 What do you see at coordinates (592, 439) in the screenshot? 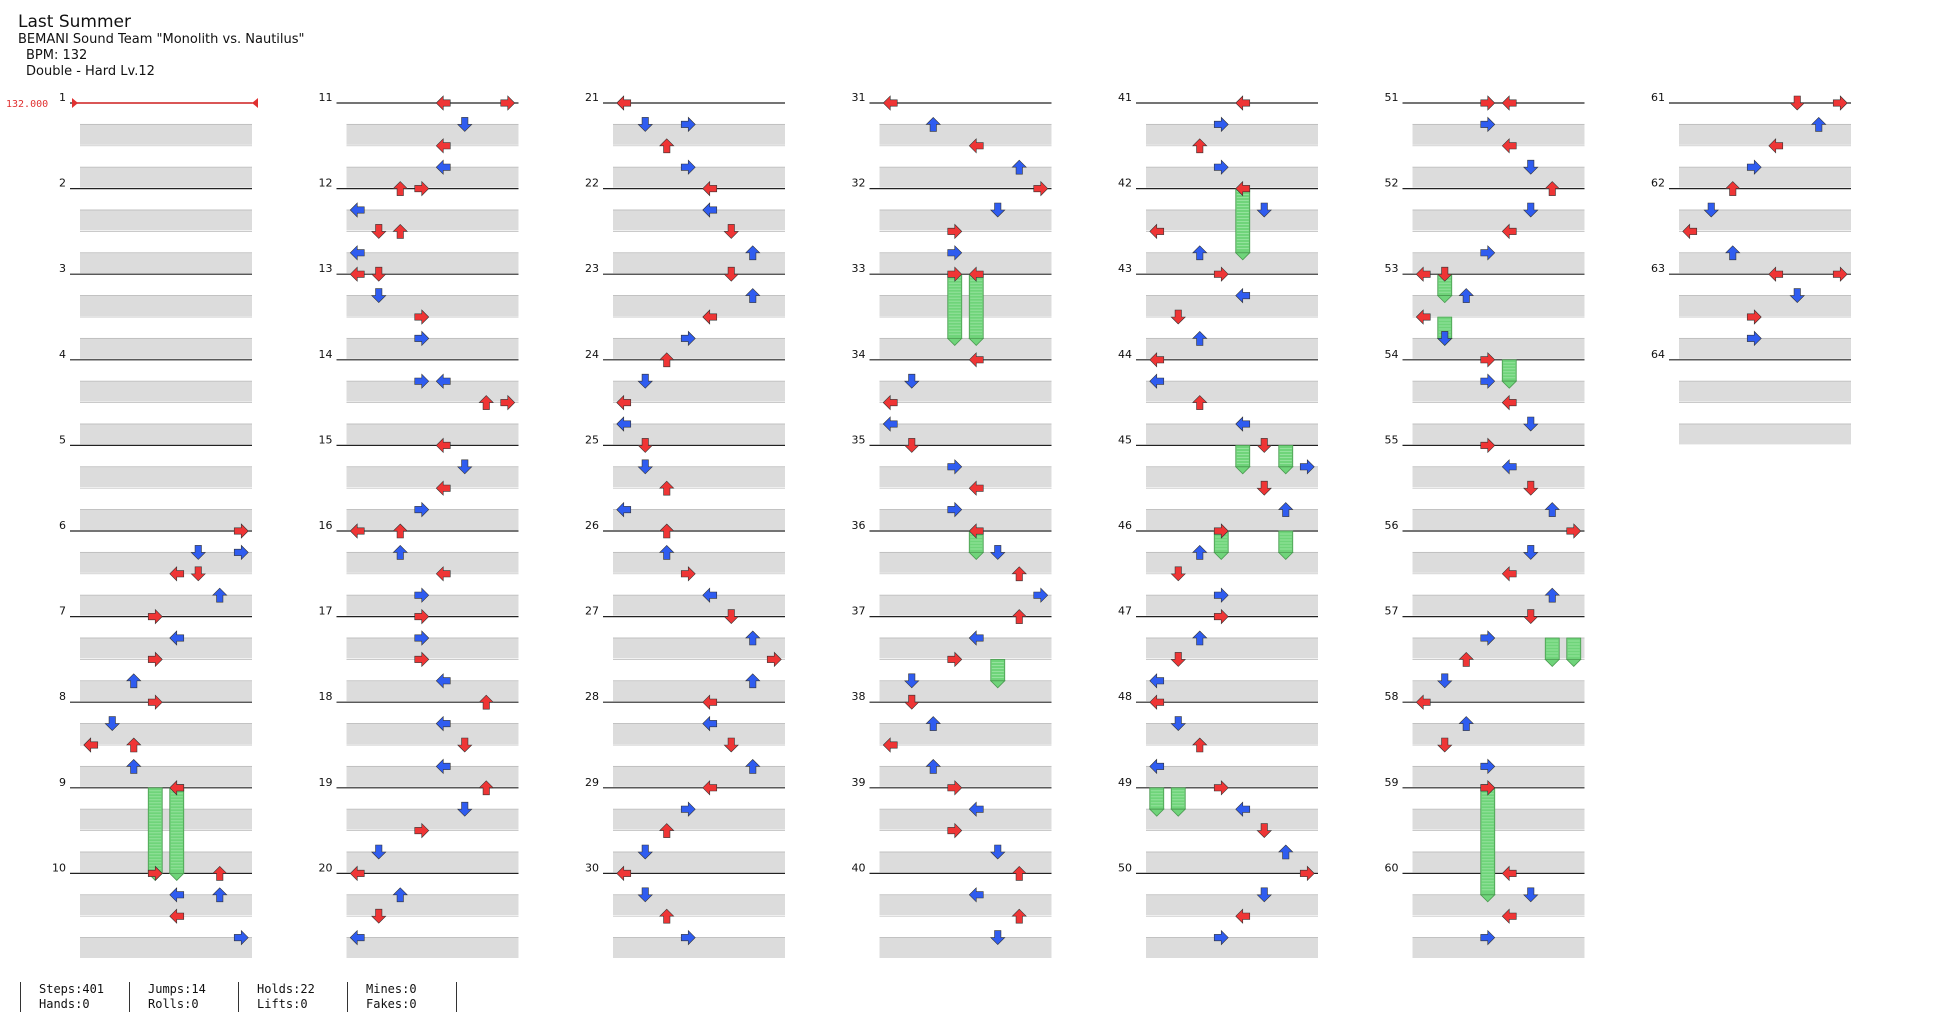
I see `measure-number: 25` at bounding box center [592, 439].